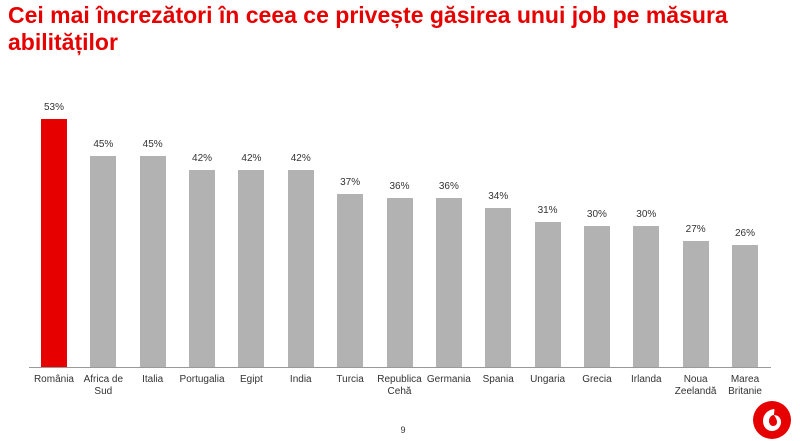 Image resolution: width=800 pixels, height=441 pixels. I want to click on value-label: 31%, so click(547, 210).